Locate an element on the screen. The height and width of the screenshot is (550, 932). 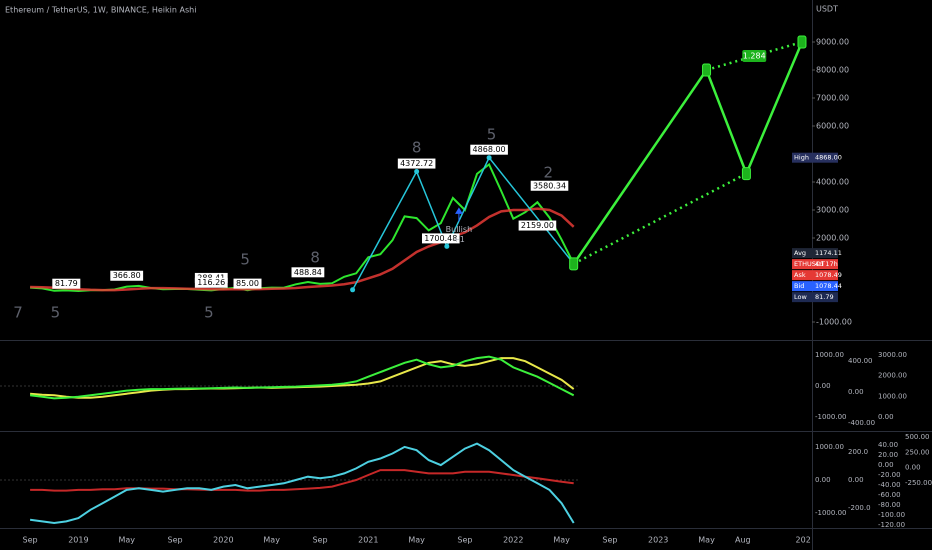
y-tick-label: -400.00 is located at coordinates (861, 423).